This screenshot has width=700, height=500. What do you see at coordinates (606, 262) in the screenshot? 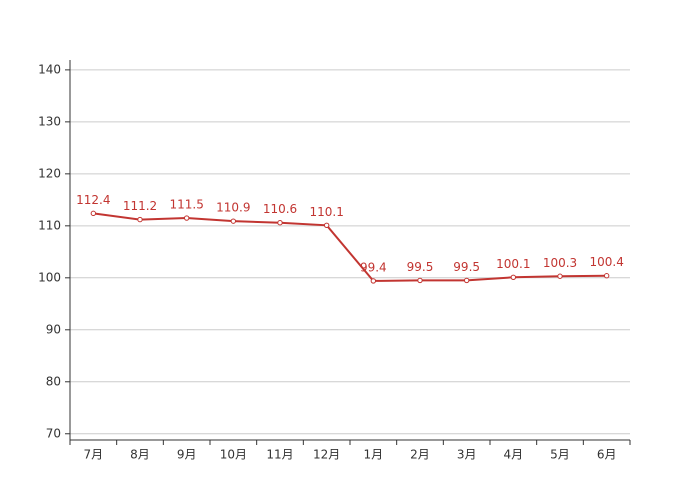
I see `data-label: 100.4` at bounding box center [606, 262].